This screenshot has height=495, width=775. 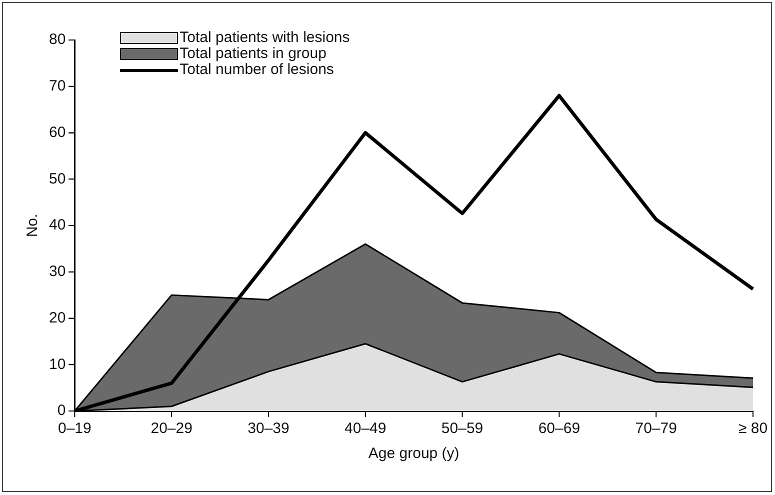 What do you see at coordinates (253, 53) in the screenshot?
I see `legend-label: Total patients in group` at bounding box center [253, 53].